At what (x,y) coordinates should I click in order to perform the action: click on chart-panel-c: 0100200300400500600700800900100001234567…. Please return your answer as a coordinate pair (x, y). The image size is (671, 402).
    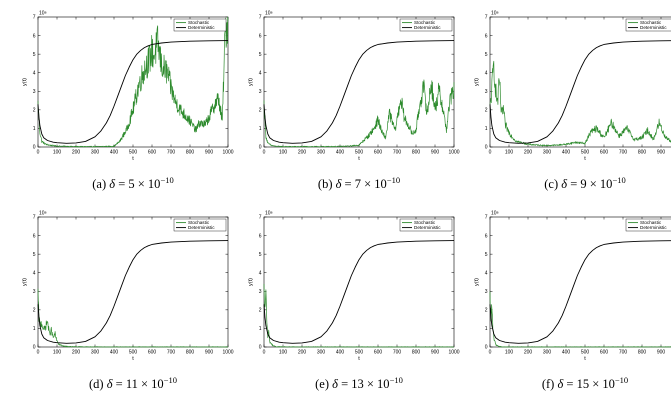
    Looking at the image, I should click on (572, 86).